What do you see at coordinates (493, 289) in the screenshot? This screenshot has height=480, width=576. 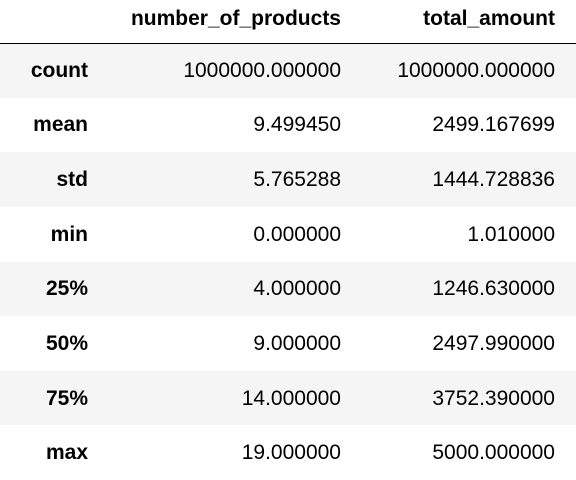 I see `cell-total-amount: 1246.630000` at bounding box center [493, 289].